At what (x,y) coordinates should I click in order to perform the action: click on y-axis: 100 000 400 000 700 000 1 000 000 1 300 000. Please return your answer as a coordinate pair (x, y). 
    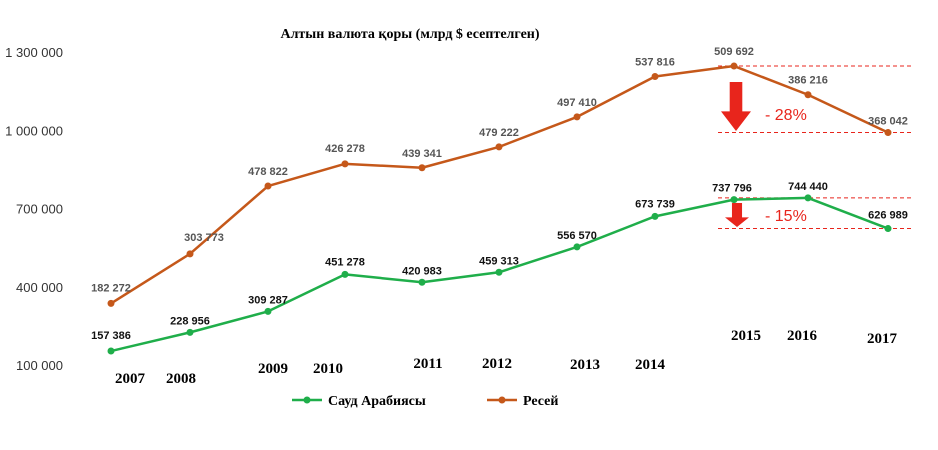
    Looking at the image, I should click on (34, 209).